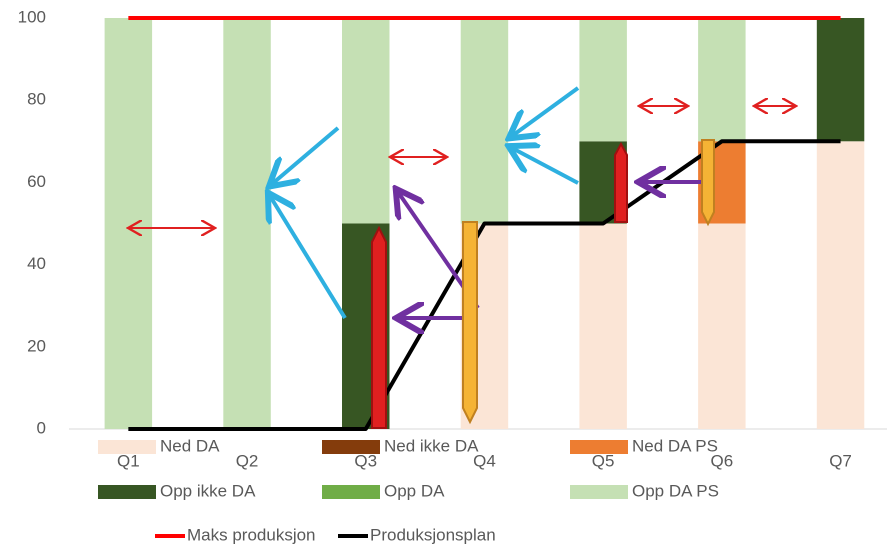  I want to click on y-tick-label: 20, so click(36, 345).